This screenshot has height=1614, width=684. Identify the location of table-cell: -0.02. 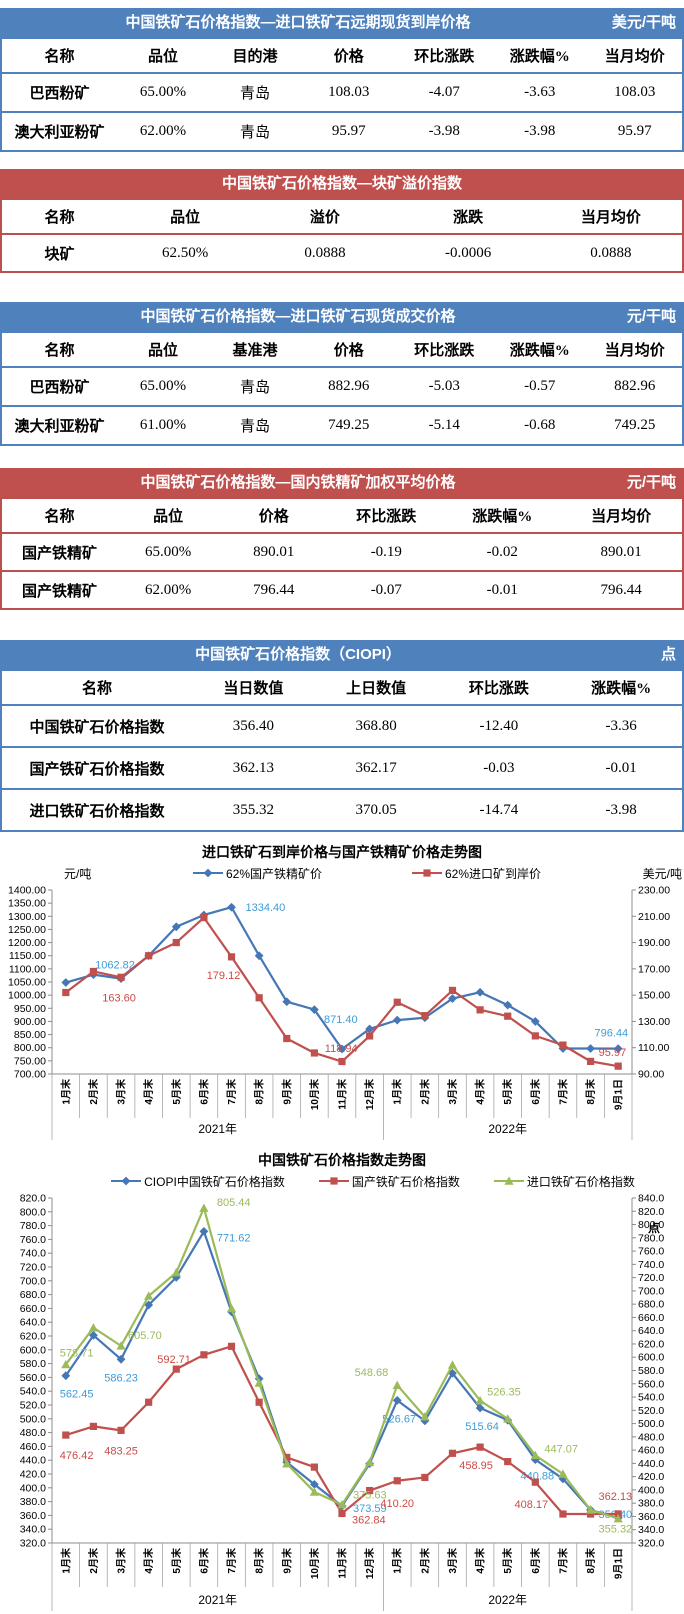
(502, 551).